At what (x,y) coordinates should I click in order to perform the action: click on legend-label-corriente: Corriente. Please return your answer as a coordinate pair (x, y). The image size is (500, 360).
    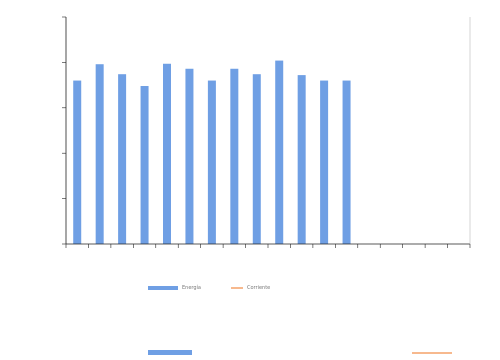
    Looking at the image, I should click on (259, 288).